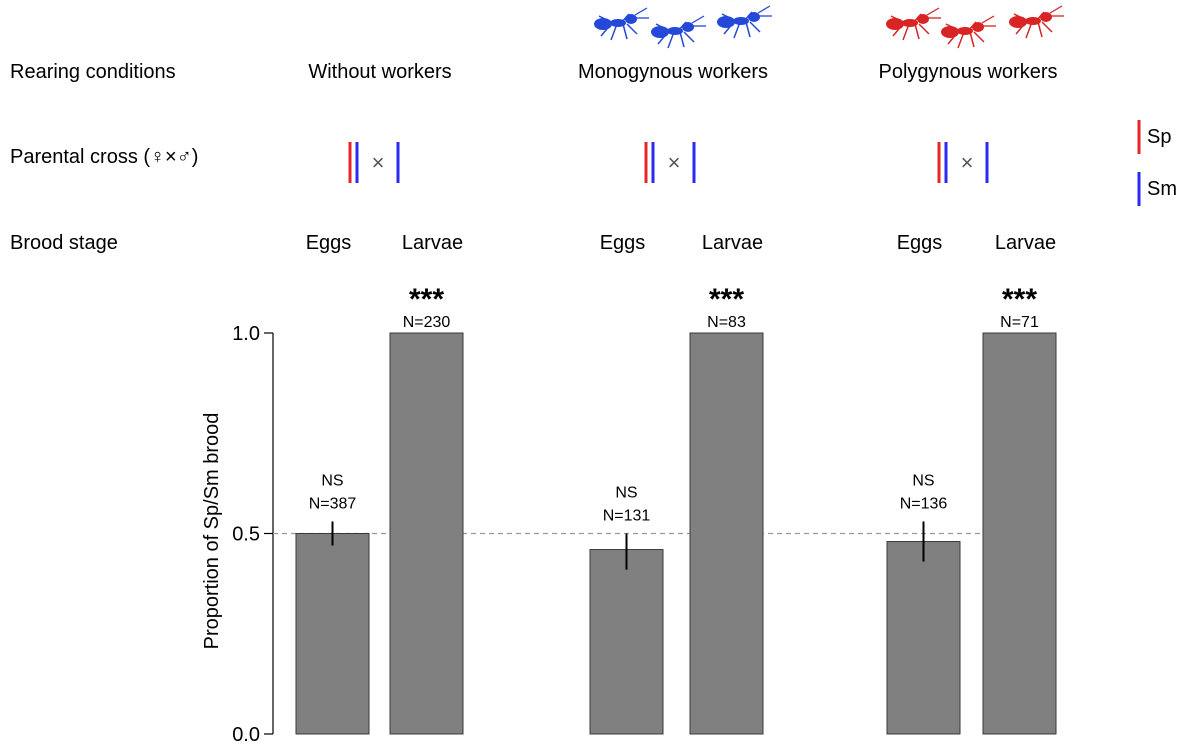 The height and width of the screenshot is (744, 1188). Describe the element at coordinates (104, 157) in the screenshot. I see `row-label-cross: Parental cross (♀×♂)` at that location.